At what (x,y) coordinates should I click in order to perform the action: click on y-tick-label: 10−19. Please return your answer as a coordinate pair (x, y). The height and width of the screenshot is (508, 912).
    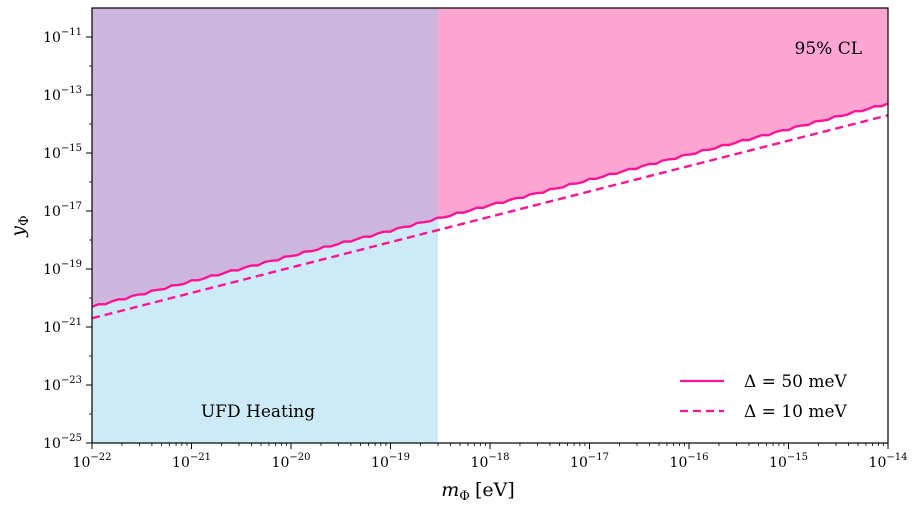
    Looking at the image, I should click on (62, 268).